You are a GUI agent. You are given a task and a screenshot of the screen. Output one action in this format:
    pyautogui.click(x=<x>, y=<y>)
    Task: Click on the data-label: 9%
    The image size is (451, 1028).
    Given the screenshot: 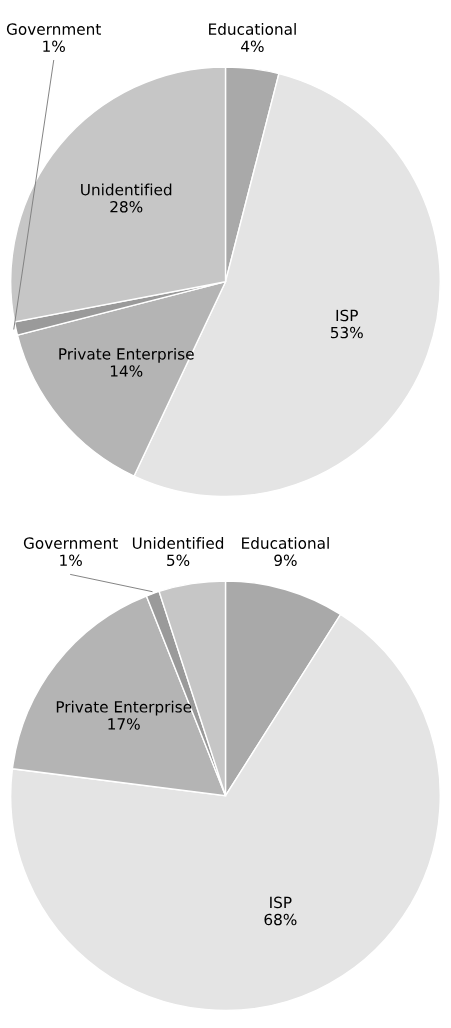 What is the action you would take?
    pyautogui.click(x=285, y=560)
    